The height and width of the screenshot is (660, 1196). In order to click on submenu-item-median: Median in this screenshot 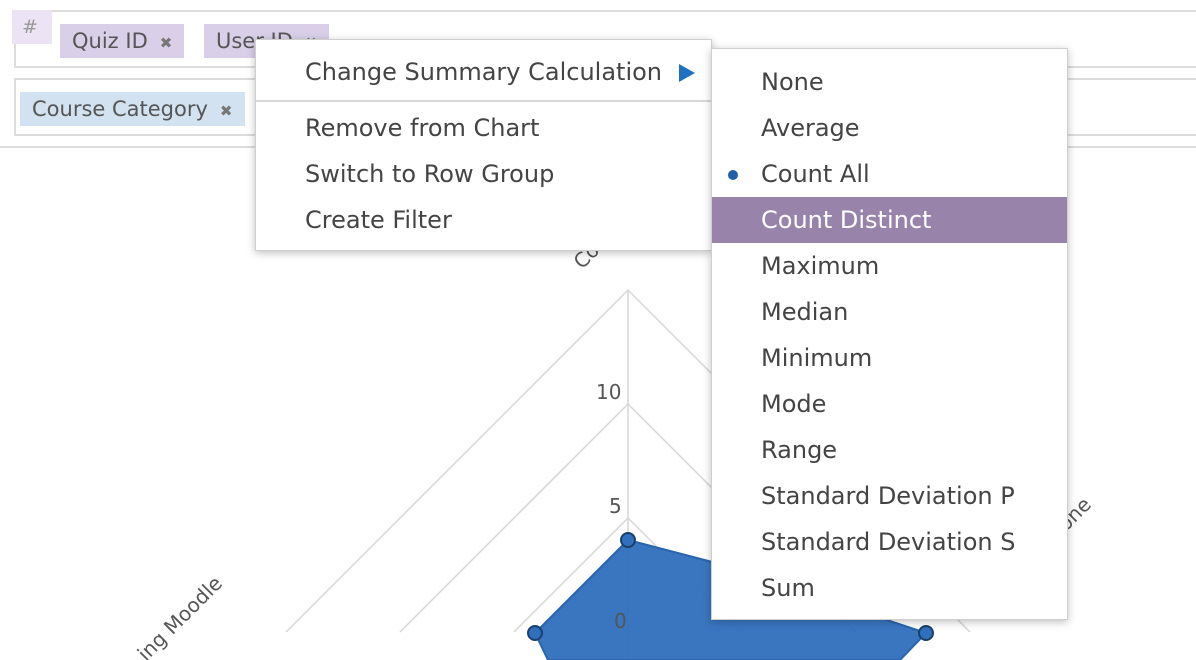, I will do `click(889, 312)`.